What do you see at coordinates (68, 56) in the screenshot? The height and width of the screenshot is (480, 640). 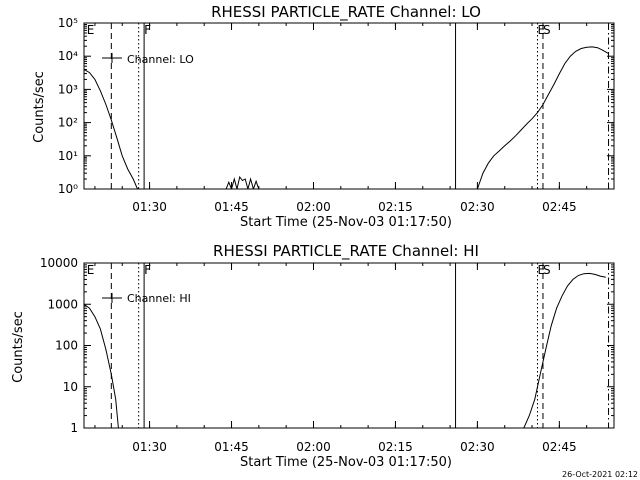 I see `y-tick-label: 10⁴` at bounding box center [68, 56].